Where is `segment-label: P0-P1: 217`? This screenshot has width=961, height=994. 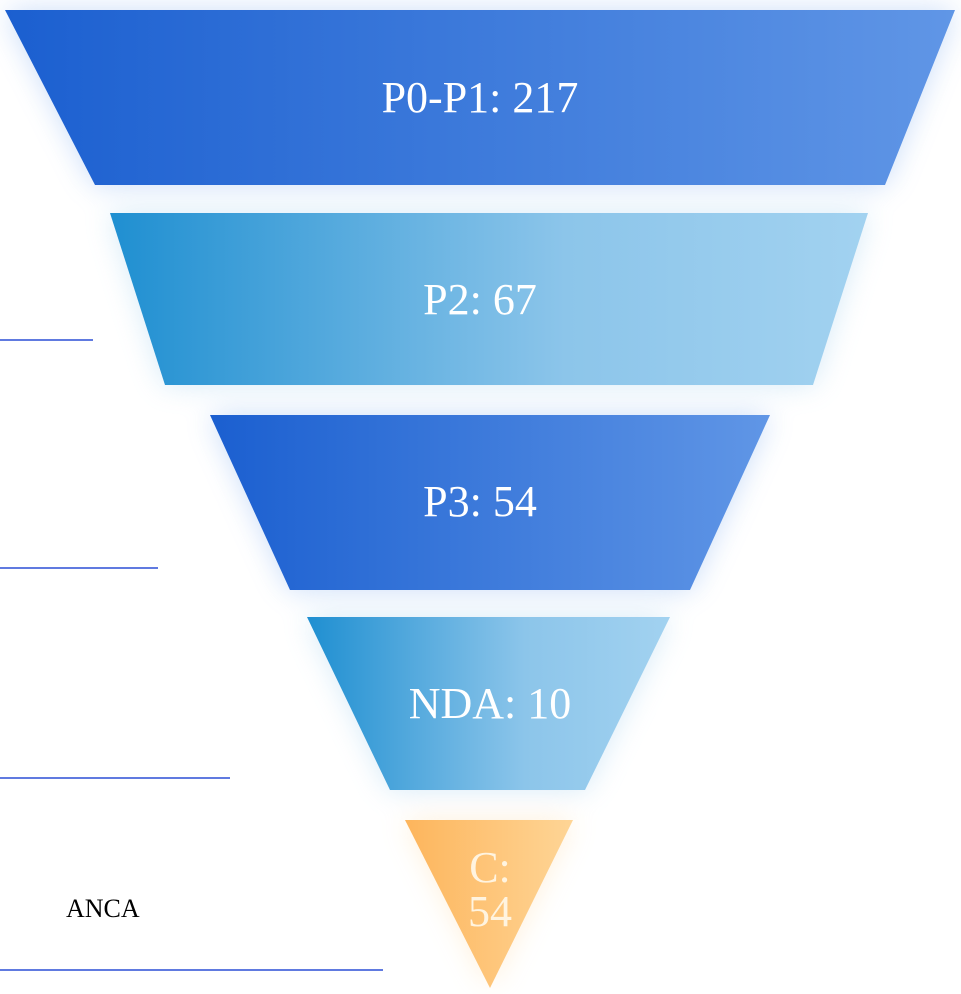 segment-label: P0-P1: 217 is located at coordinates (480, 97).